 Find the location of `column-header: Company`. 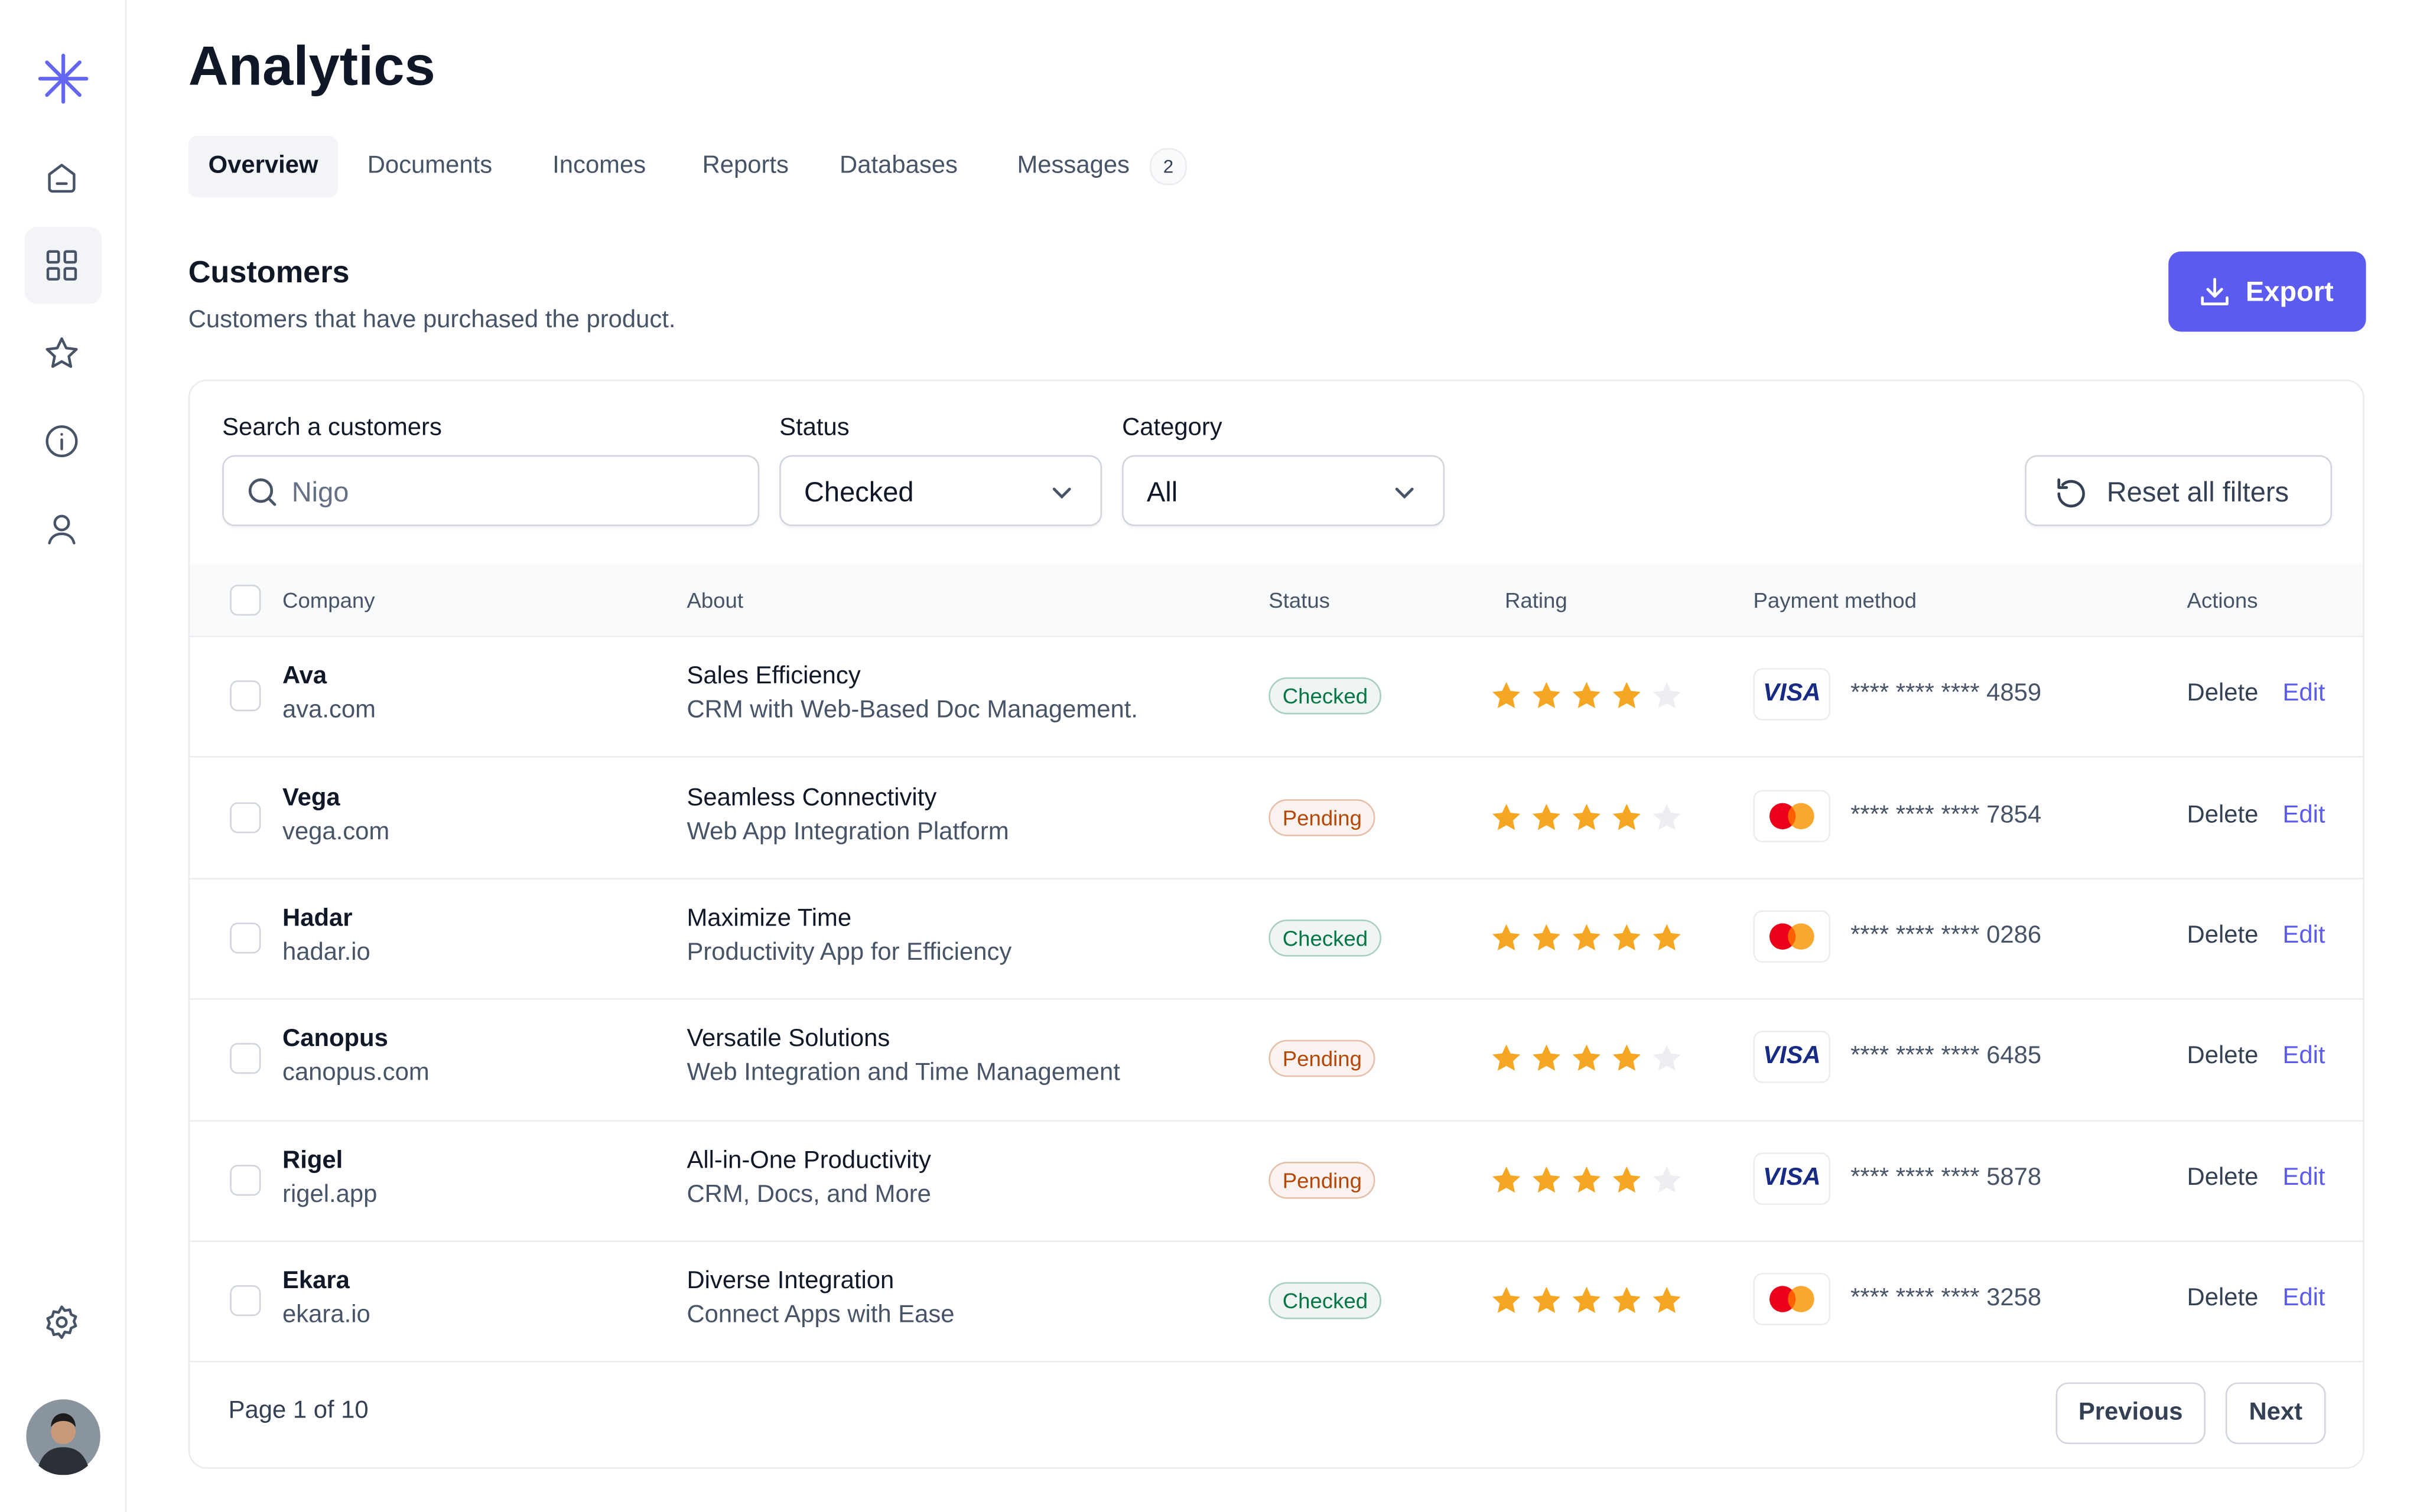

column-header: Company is located at coordinates (328, 600).